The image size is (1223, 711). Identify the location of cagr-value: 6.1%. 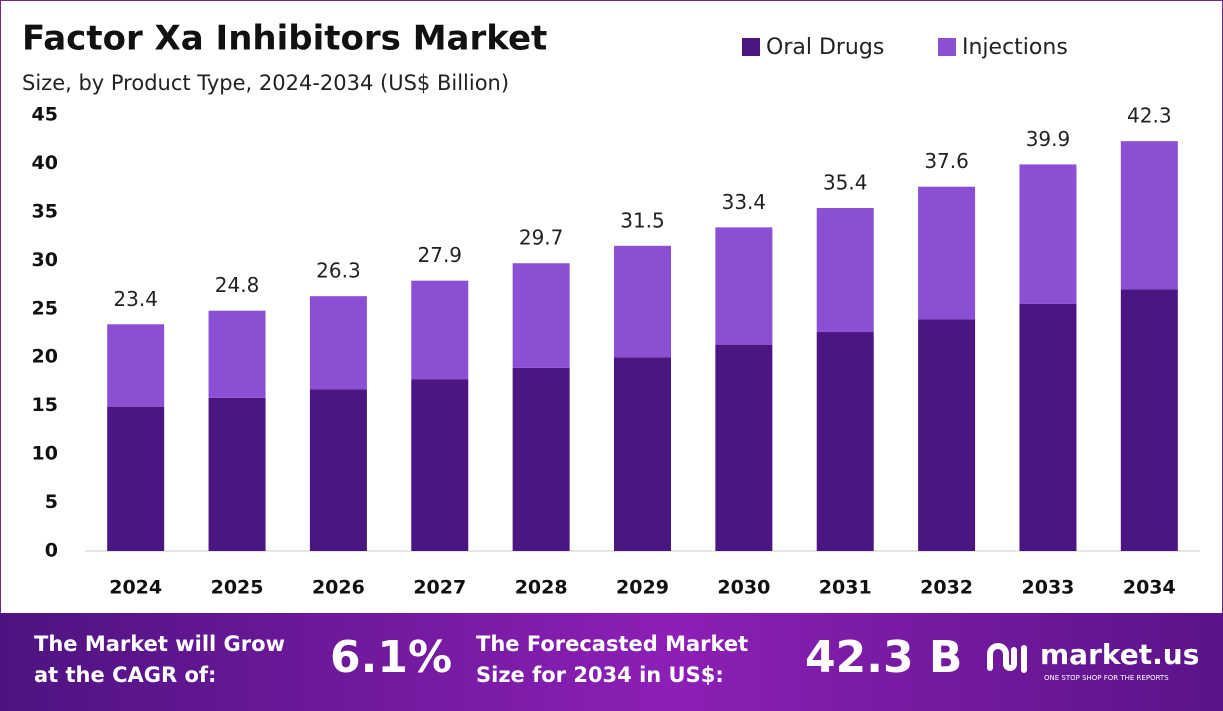
(391, 657).